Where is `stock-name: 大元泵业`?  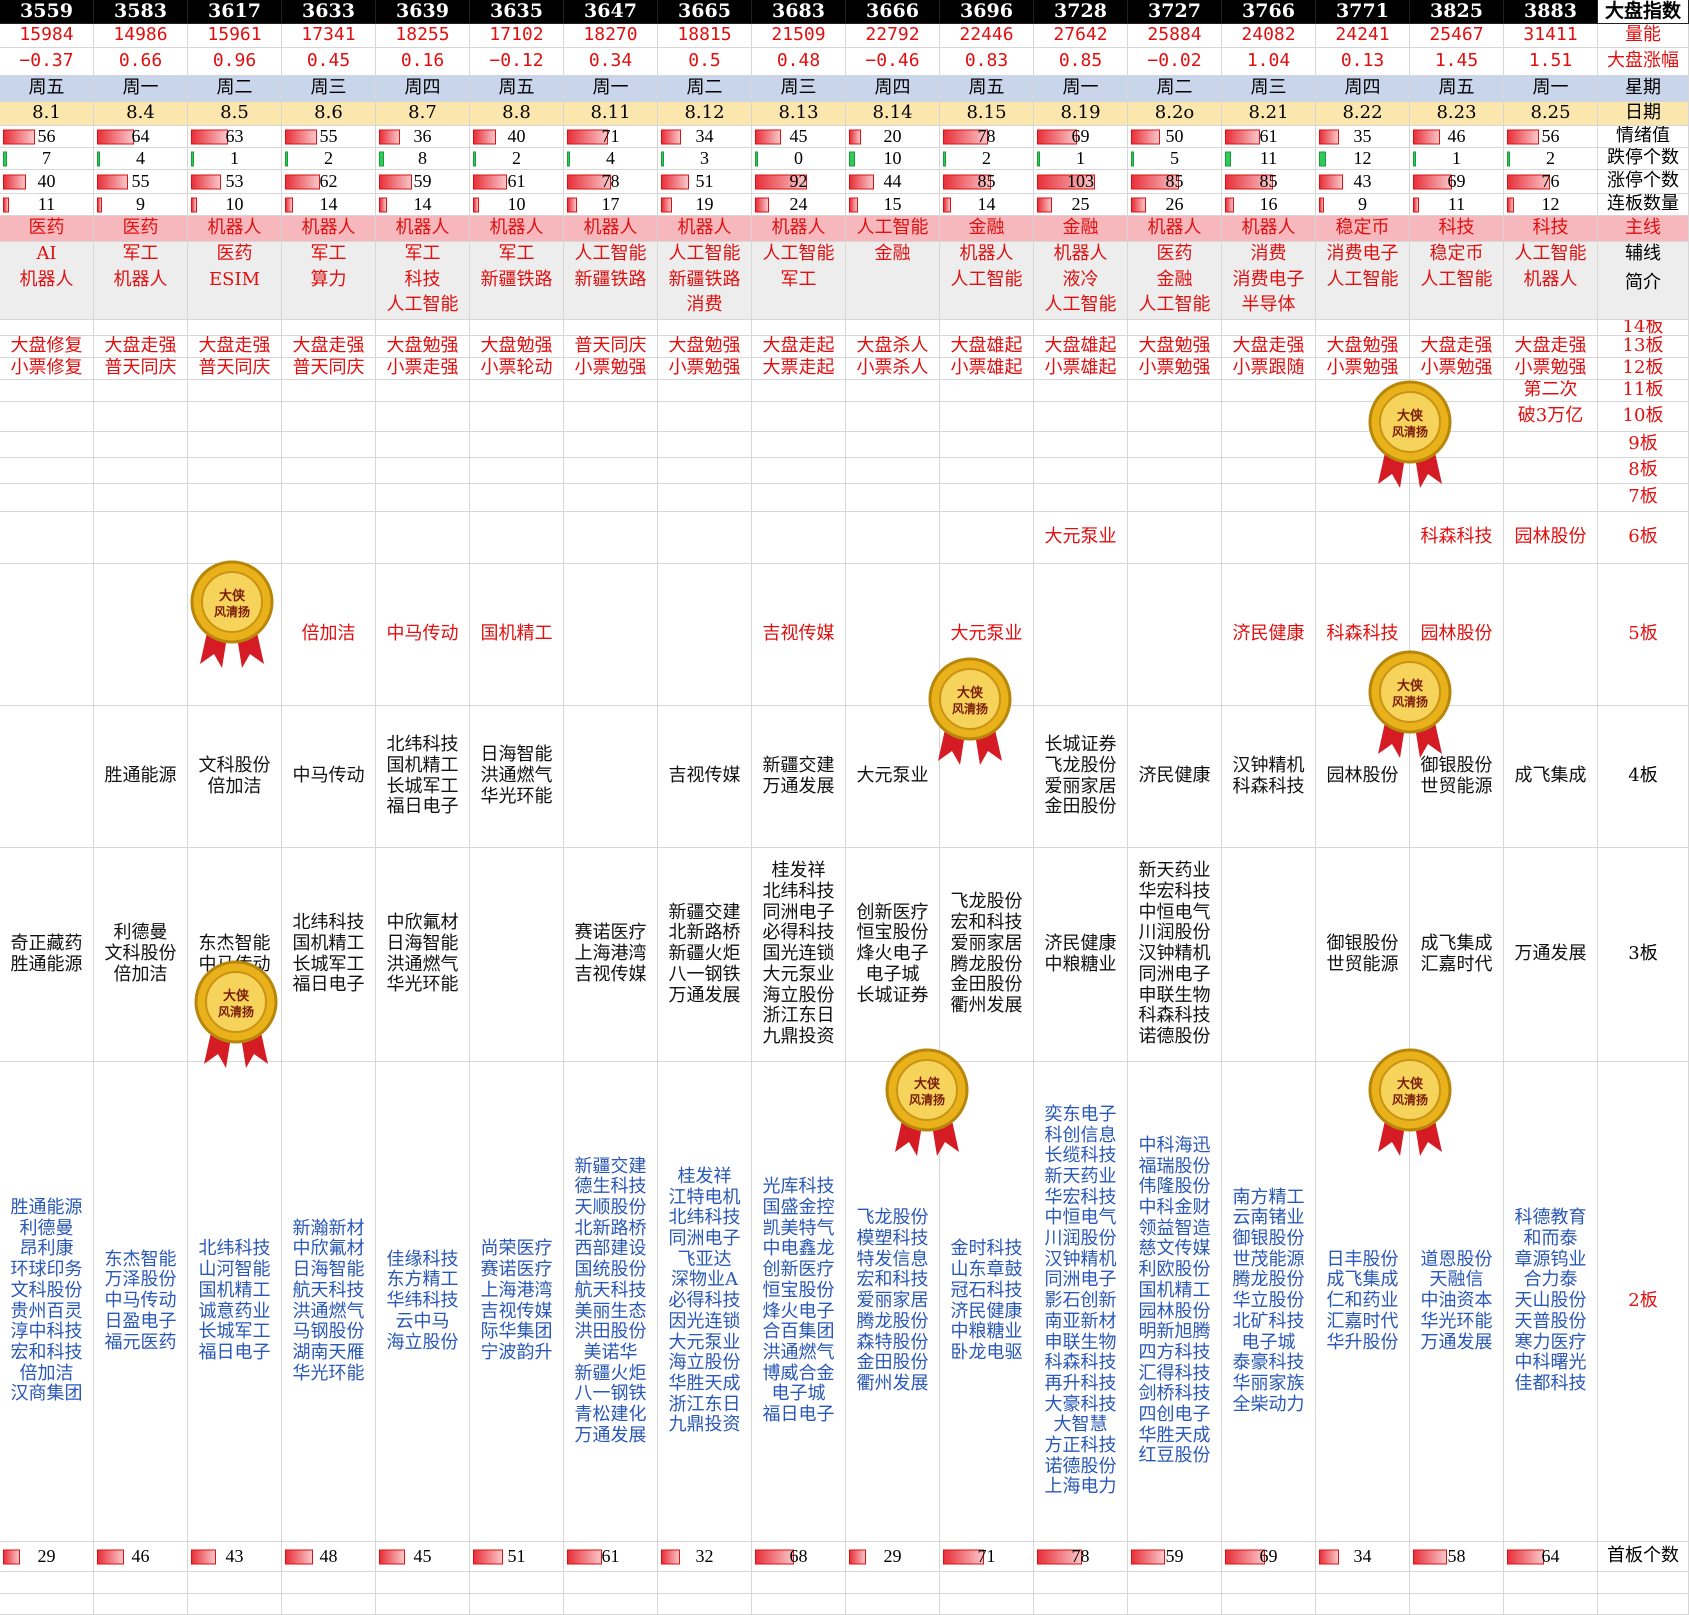 stock-name: 大元泵业 is located at coordinates (1080, 537).